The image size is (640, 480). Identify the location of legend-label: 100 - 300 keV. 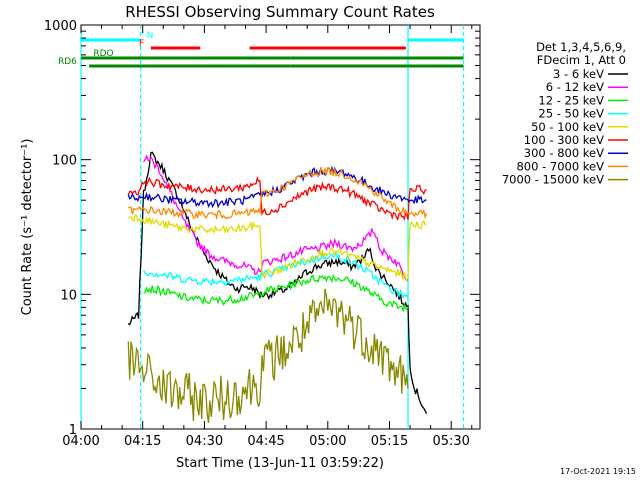
(564, 140).